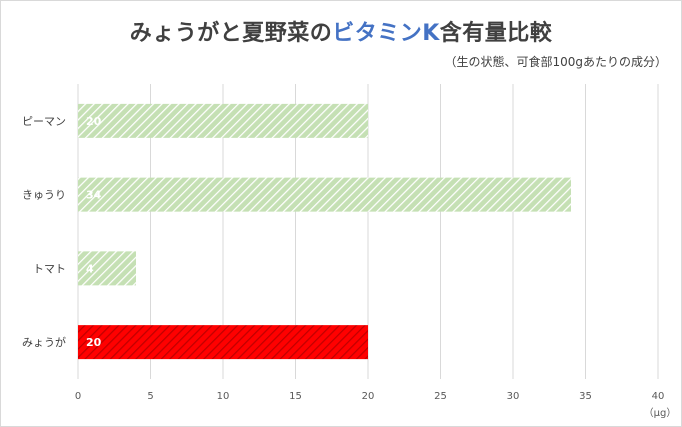 This screenshot has width=682, height=427. Describe the element at coordinates (231, 33) in the screenshot. I see `title-part1: みょうがと夏野菜の` at that location.